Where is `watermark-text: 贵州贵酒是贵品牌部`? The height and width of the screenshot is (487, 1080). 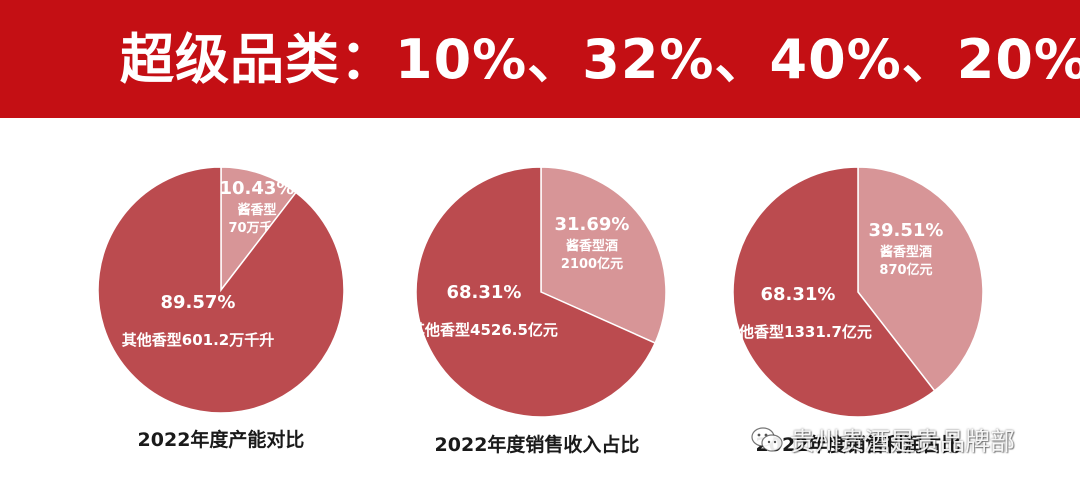 watermark-text: 贵州贵酒是贵品牌部 is located at coordinates (903, 441).